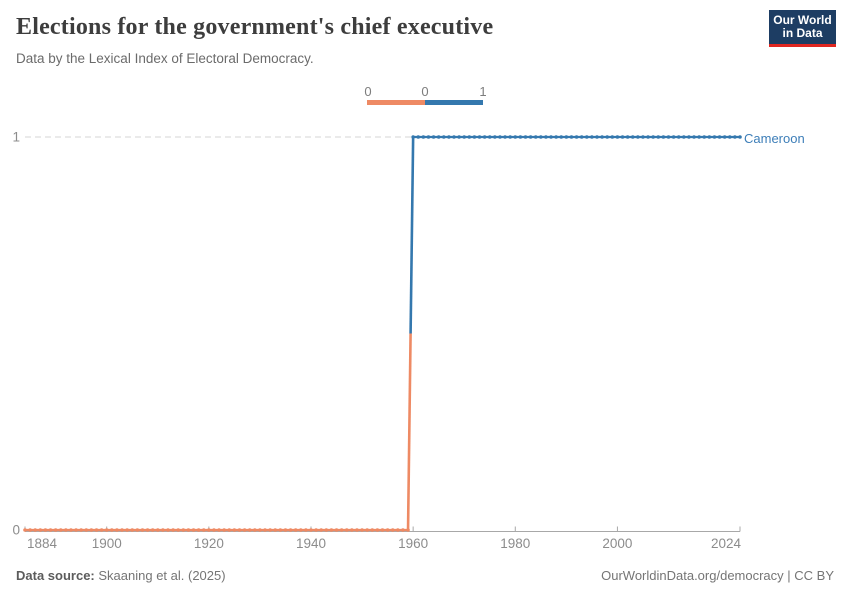  Describe the element at coordinates (454, 102) in the screenshot. I see `legend-swatch-one` at that location.